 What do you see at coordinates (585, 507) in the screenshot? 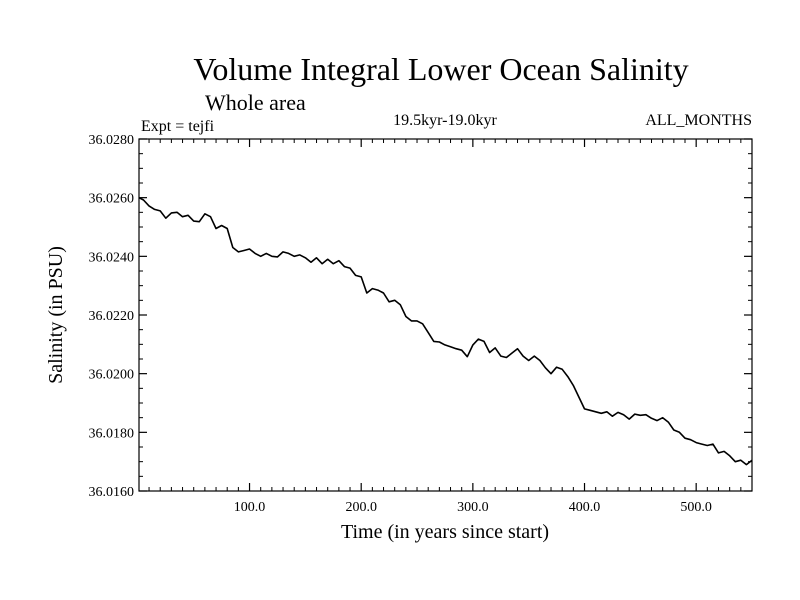
I see `x-tick-label: 400.0` at bounding box center [585, 507].